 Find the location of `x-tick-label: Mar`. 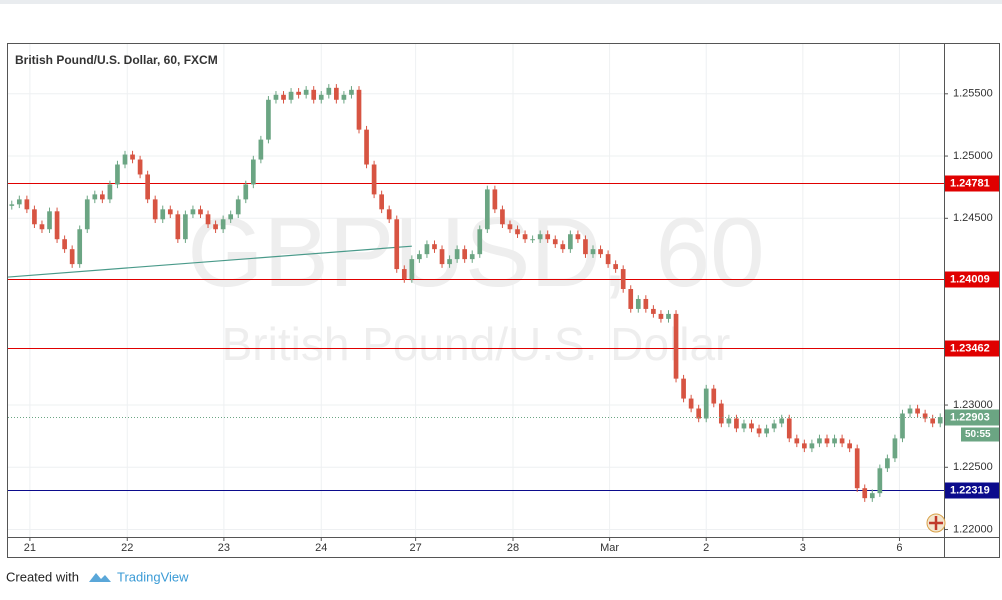

x-tick-label: Mar is located at coordinates (609, 548).